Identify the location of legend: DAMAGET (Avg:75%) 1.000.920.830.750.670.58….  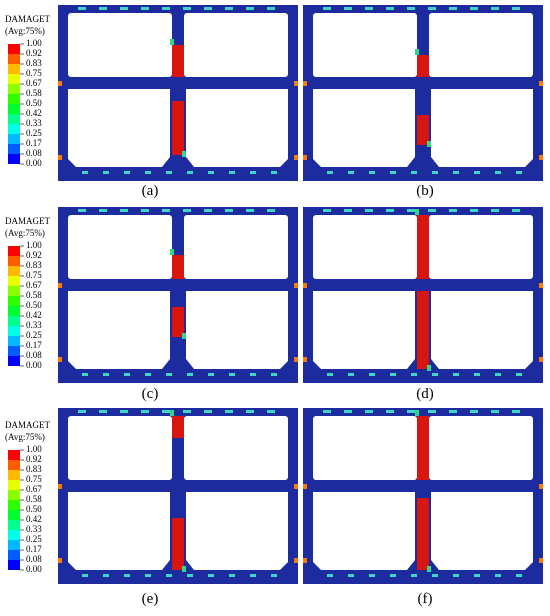
(27, 293).